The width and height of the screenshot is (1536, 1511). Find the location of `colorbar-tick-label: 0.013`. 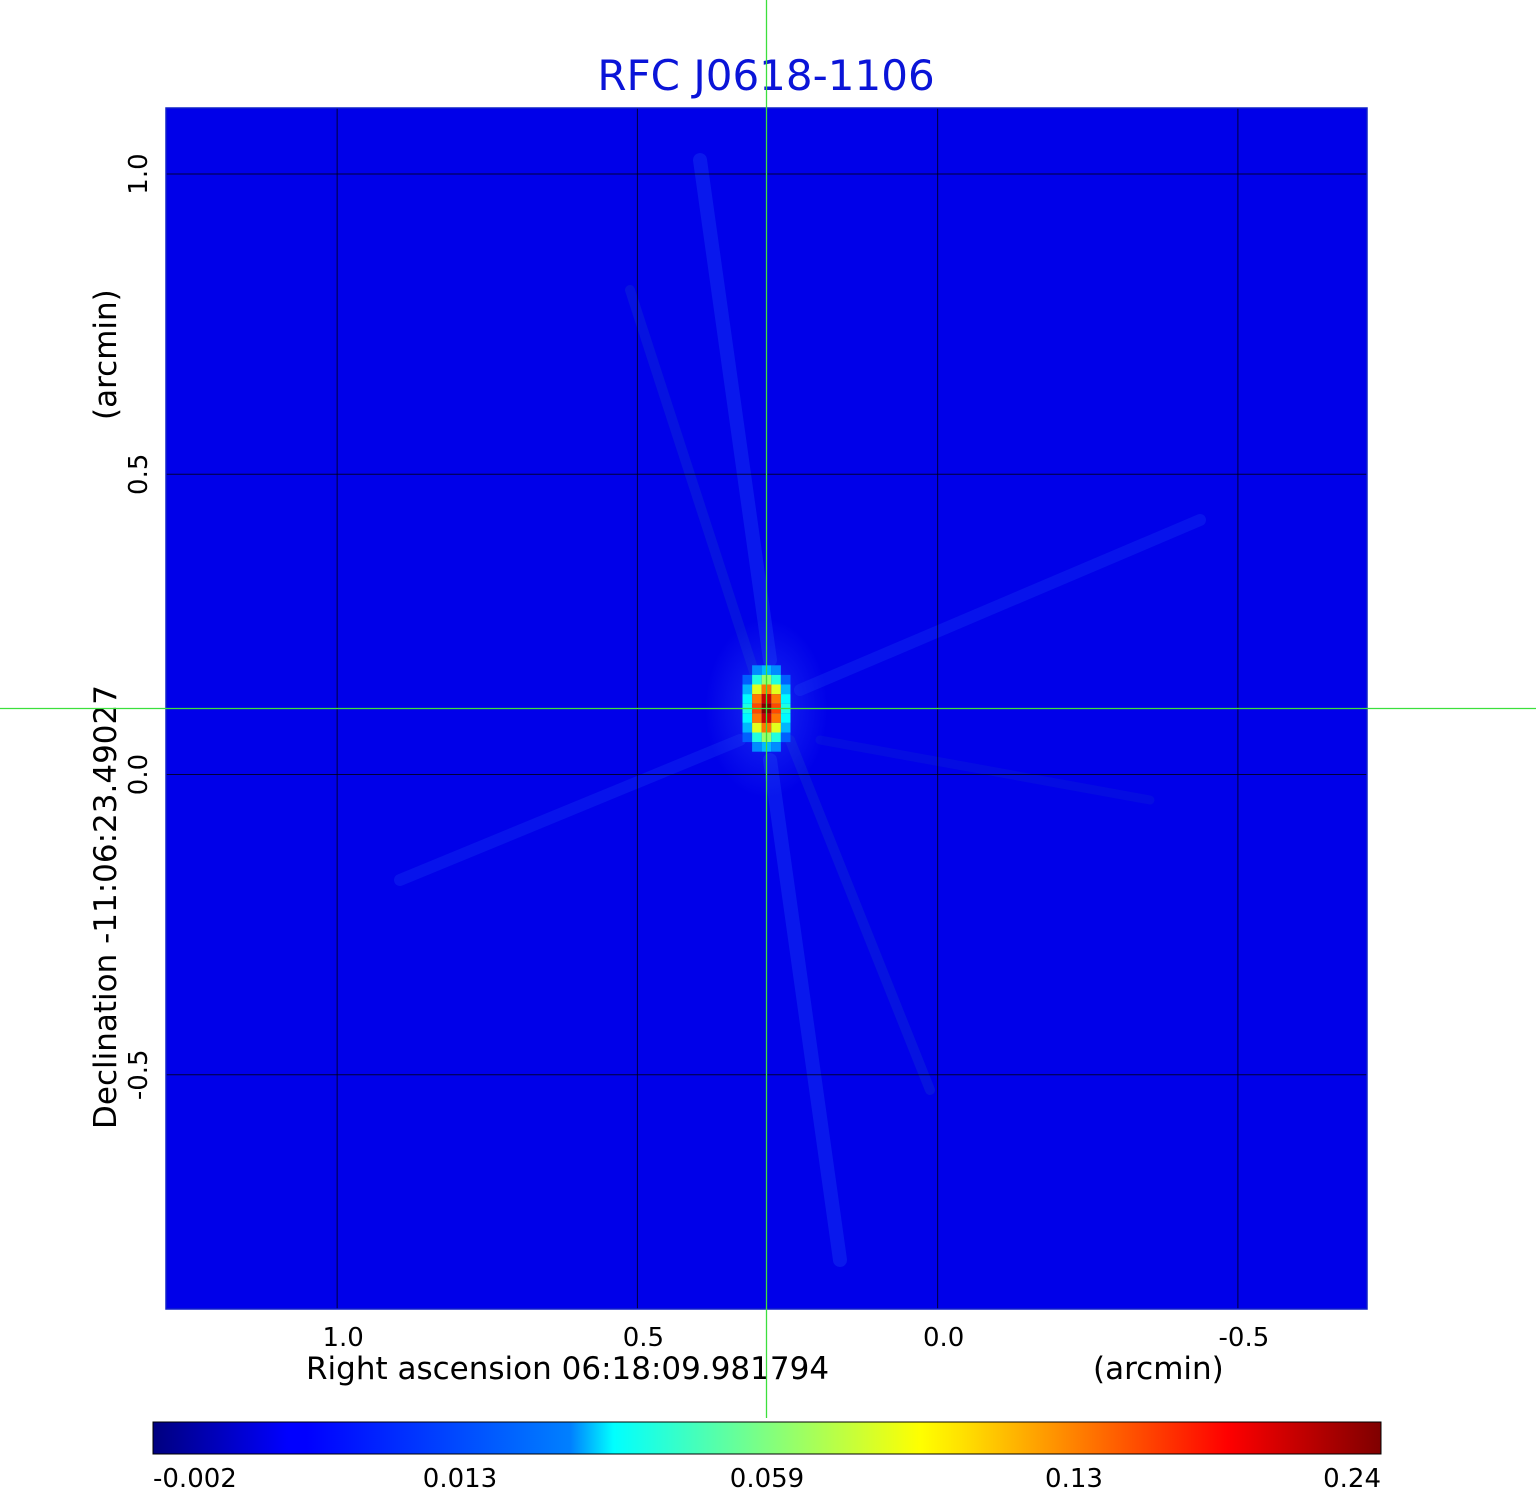

colorbar-tick-label: 0.013 is located at coordinates (460, 1479).